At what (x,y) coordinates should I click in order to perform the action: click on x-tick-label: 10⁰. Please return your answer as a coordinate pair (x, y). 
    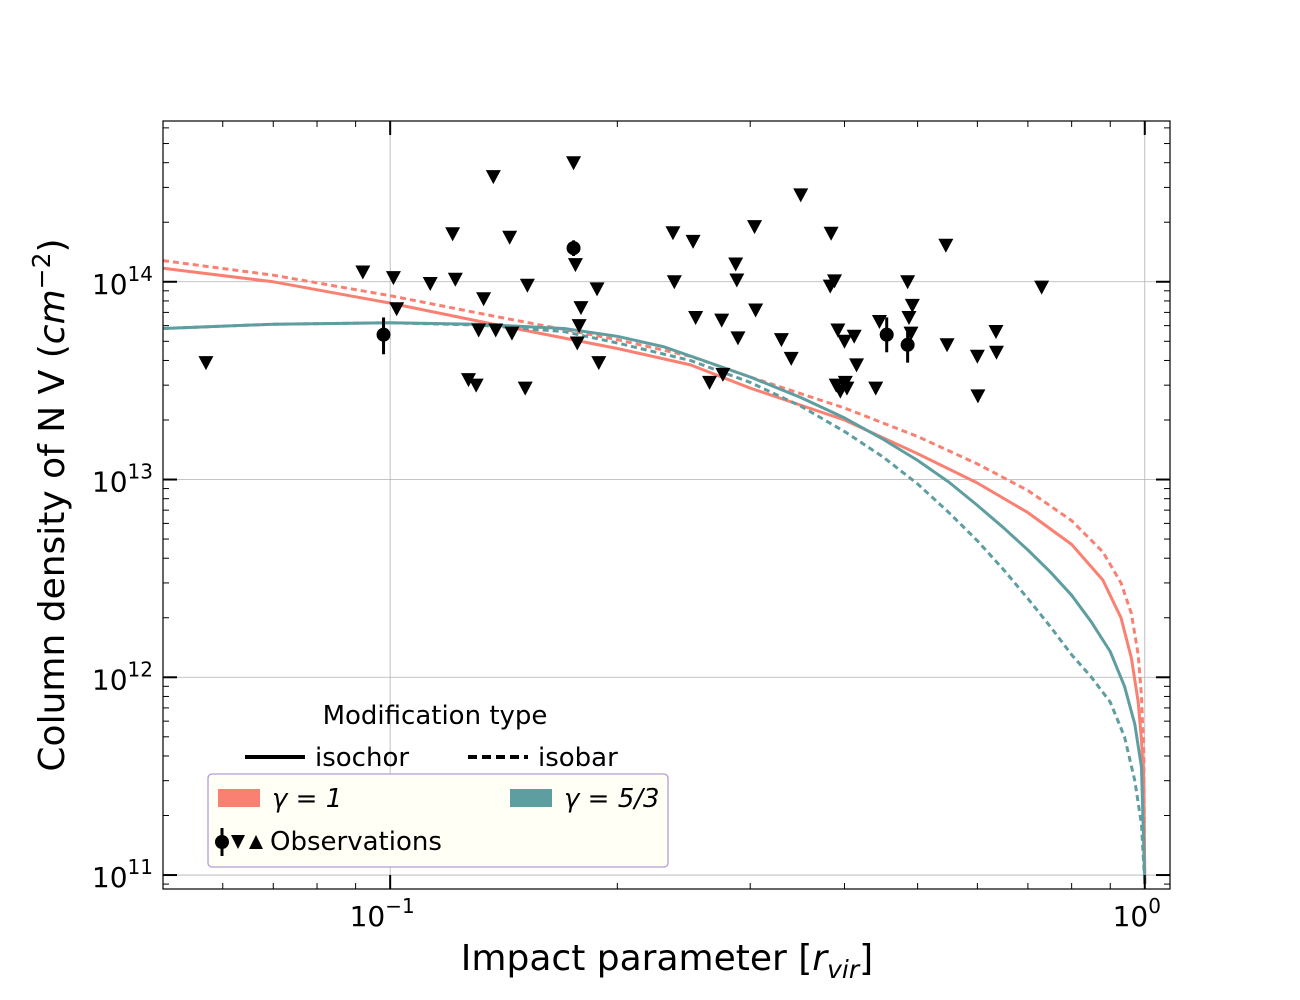
    Looking at the image, I should click on (1137, 913).